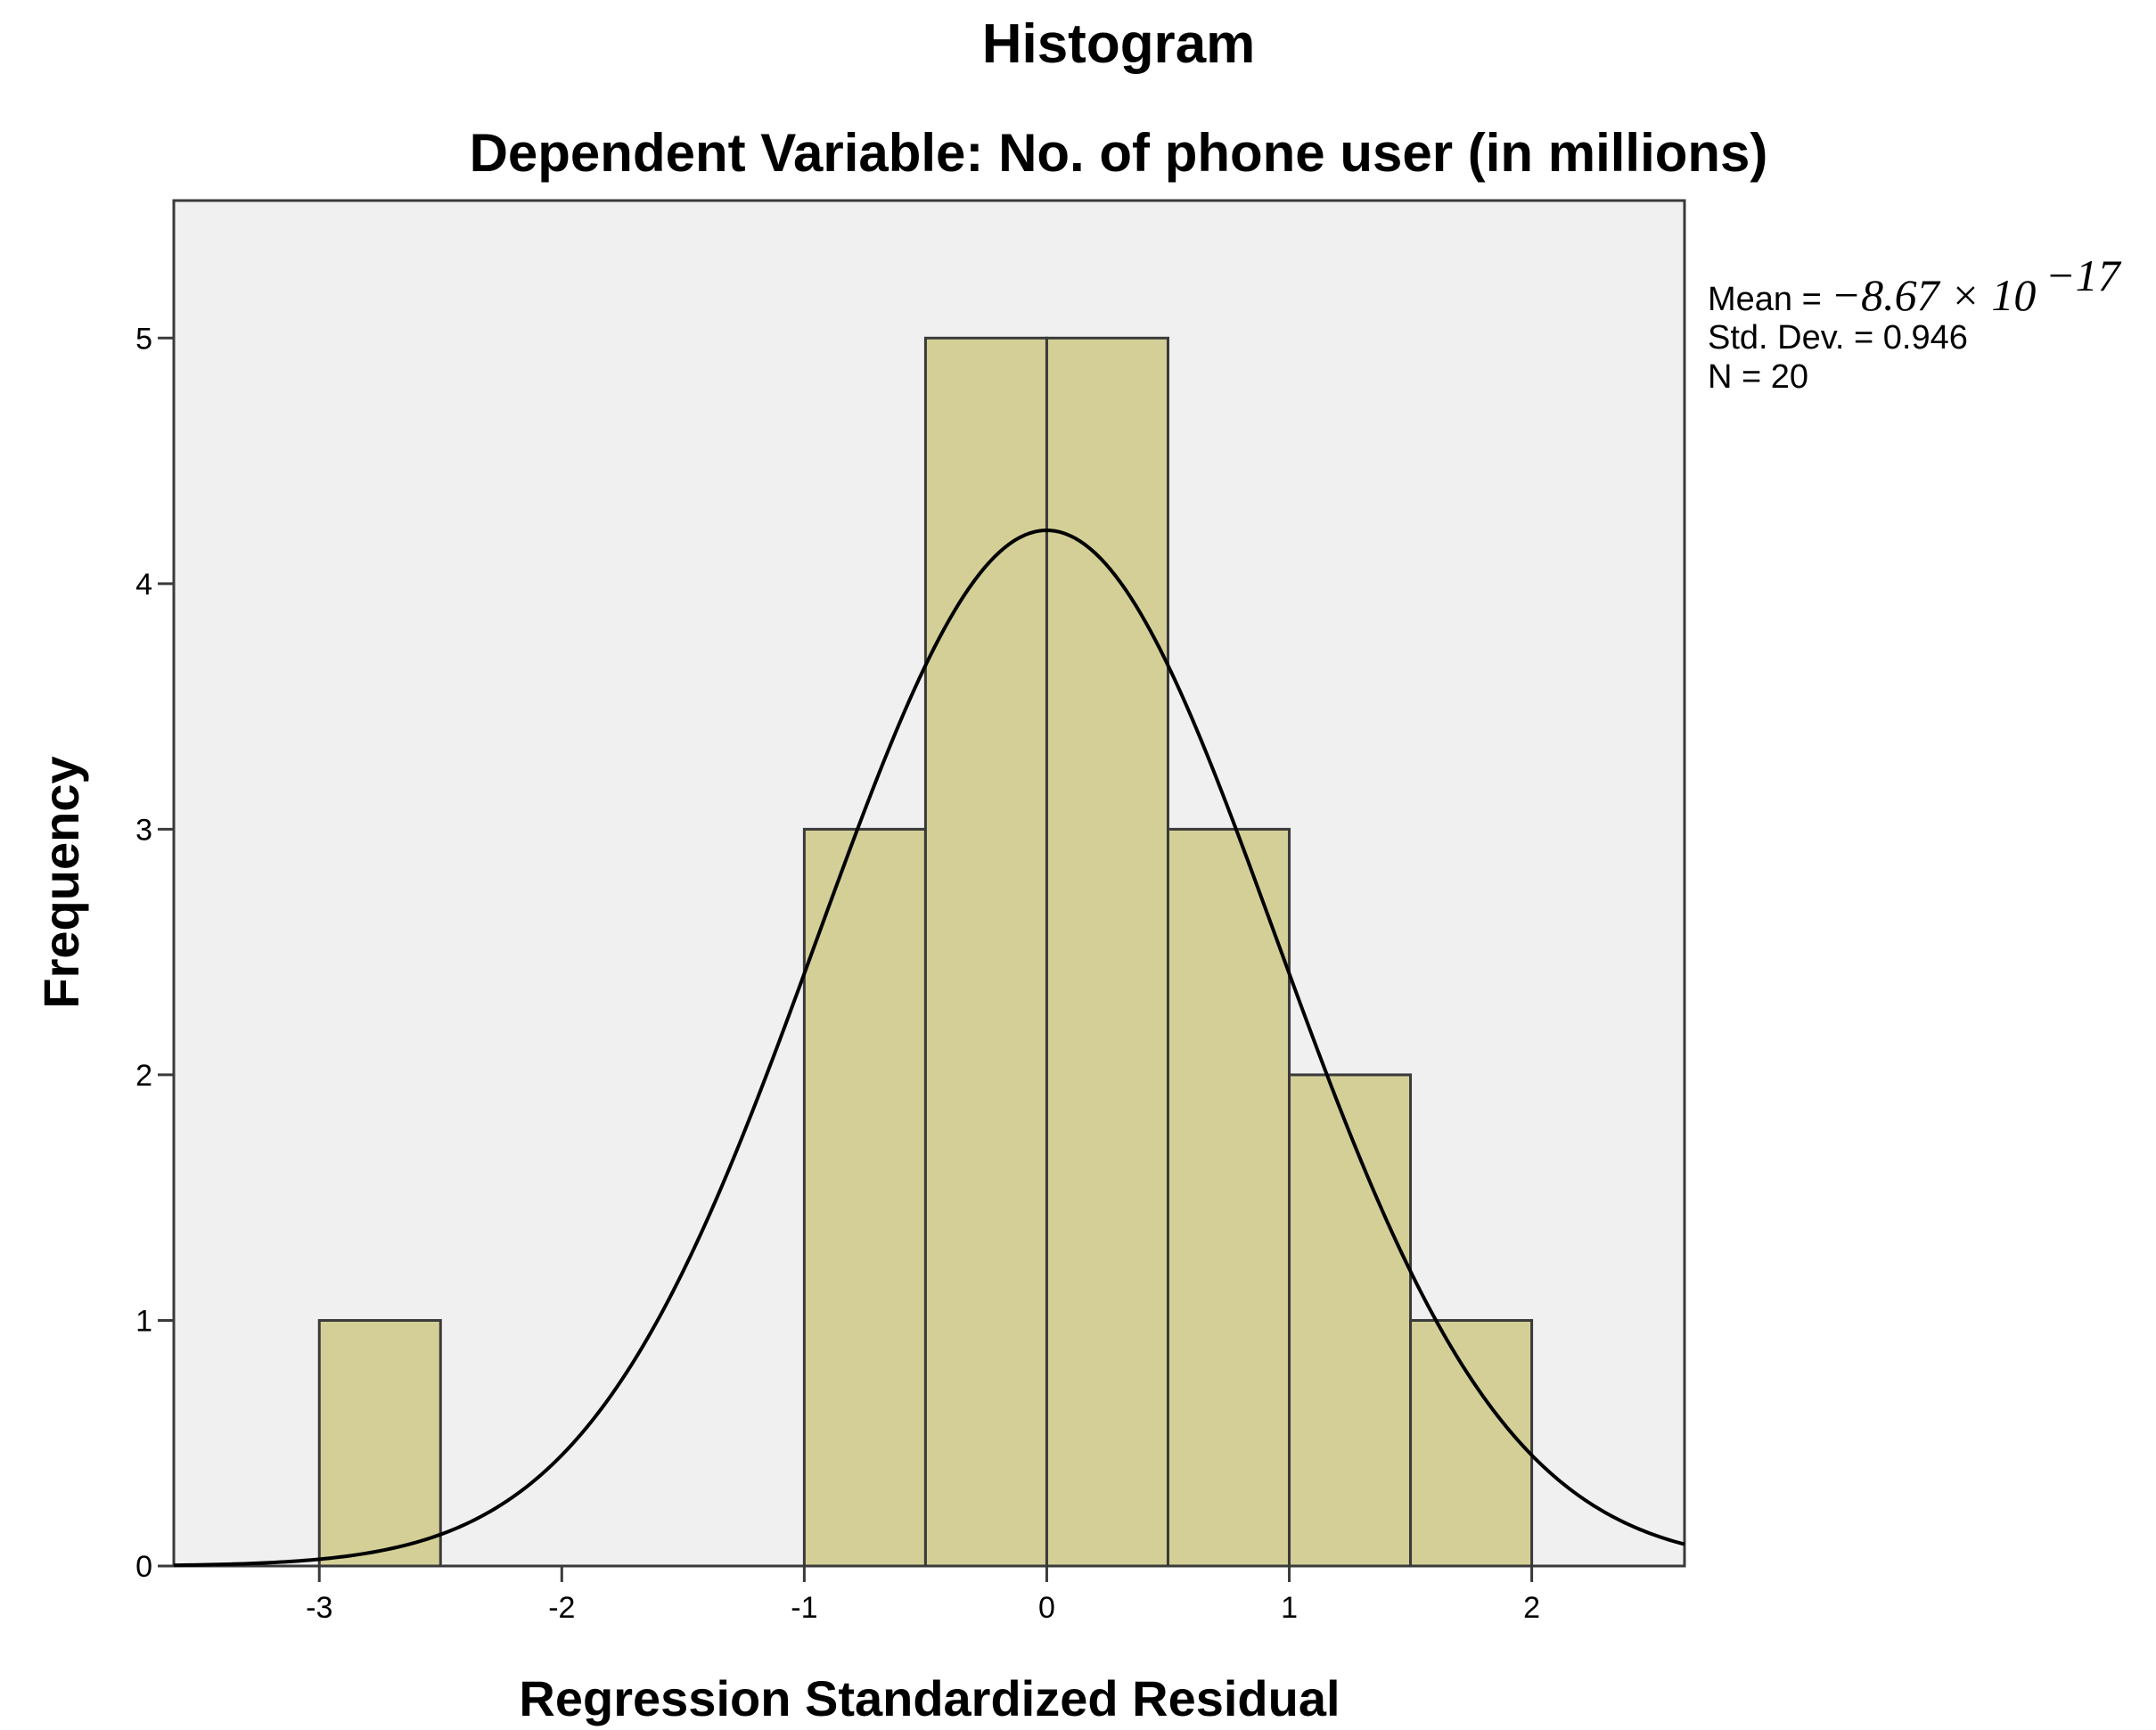  I want to click on x-tick-label-2: -1, so click(804, 1608).